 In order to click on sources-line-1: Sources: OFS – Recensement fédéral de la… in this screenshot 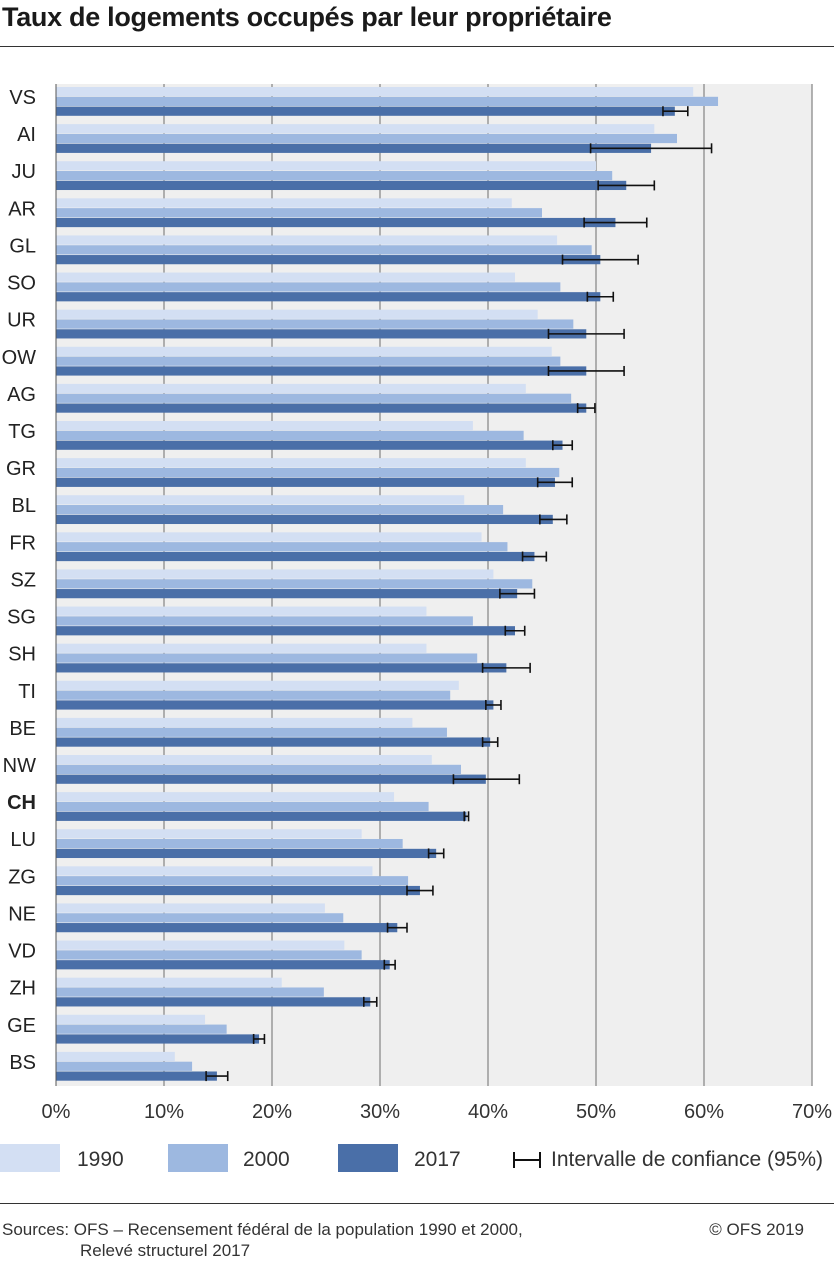, I will do `click(262, 1229)`.